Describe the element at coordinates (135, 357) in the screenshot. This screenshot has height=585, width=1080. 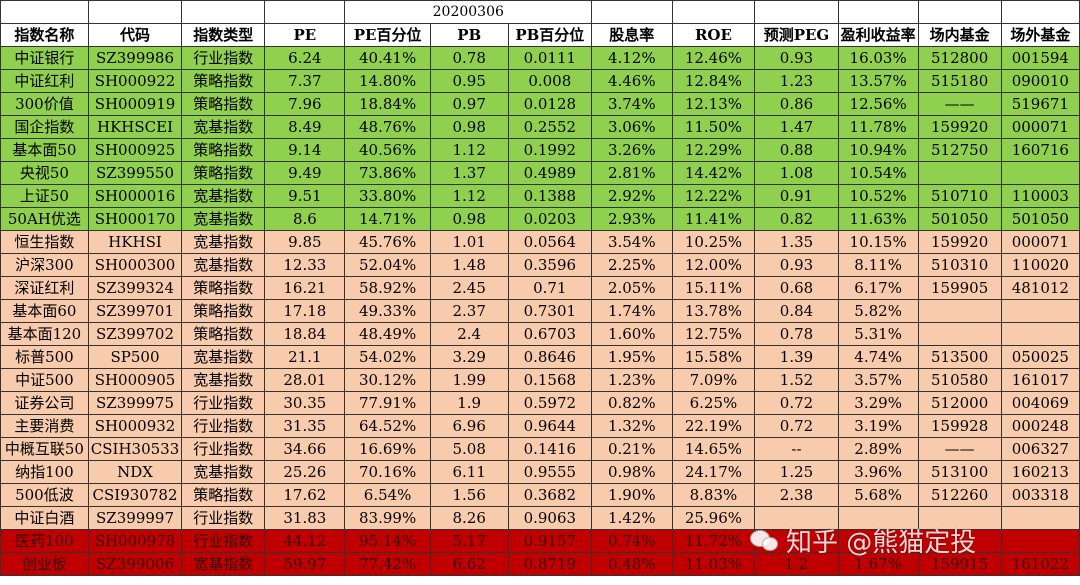
I see `cell-code: SP500` at that location.